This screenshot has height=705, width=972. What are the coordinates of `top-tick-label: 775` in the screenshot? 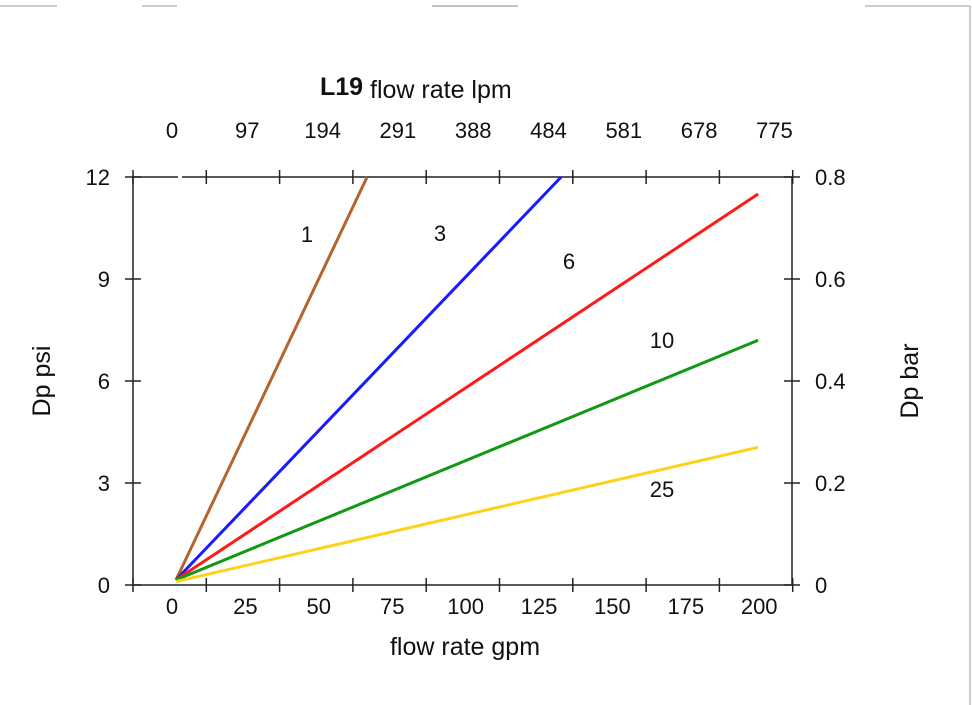 It's located at (774, 130).